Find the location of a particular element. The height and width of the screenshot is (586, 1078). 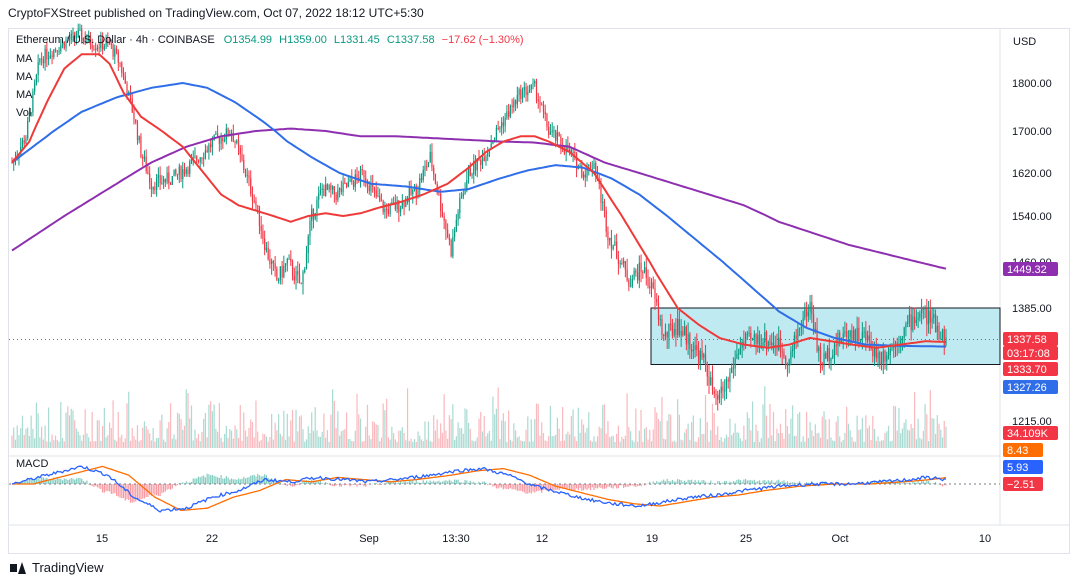

indicator-volume: Vol is located at coordinates (24, 113).